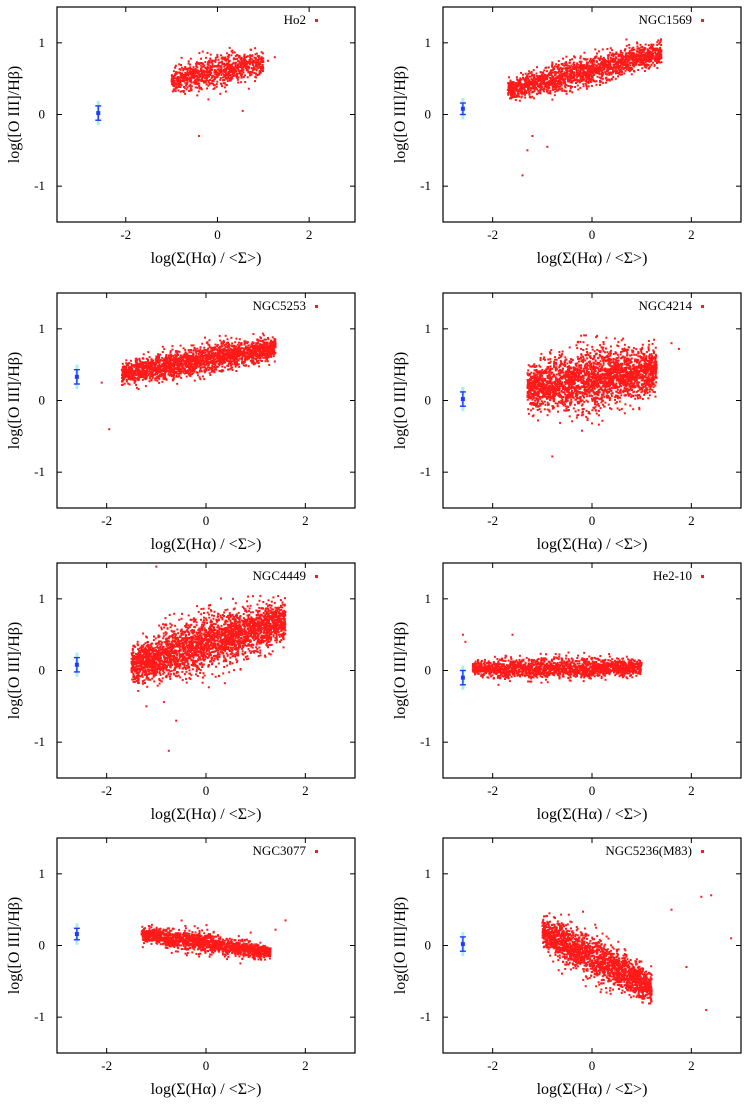  What do you see at coordinates (39, 185) in the screenshot?
I see `y-tick-label: -1` at bounding box center [39, 185].